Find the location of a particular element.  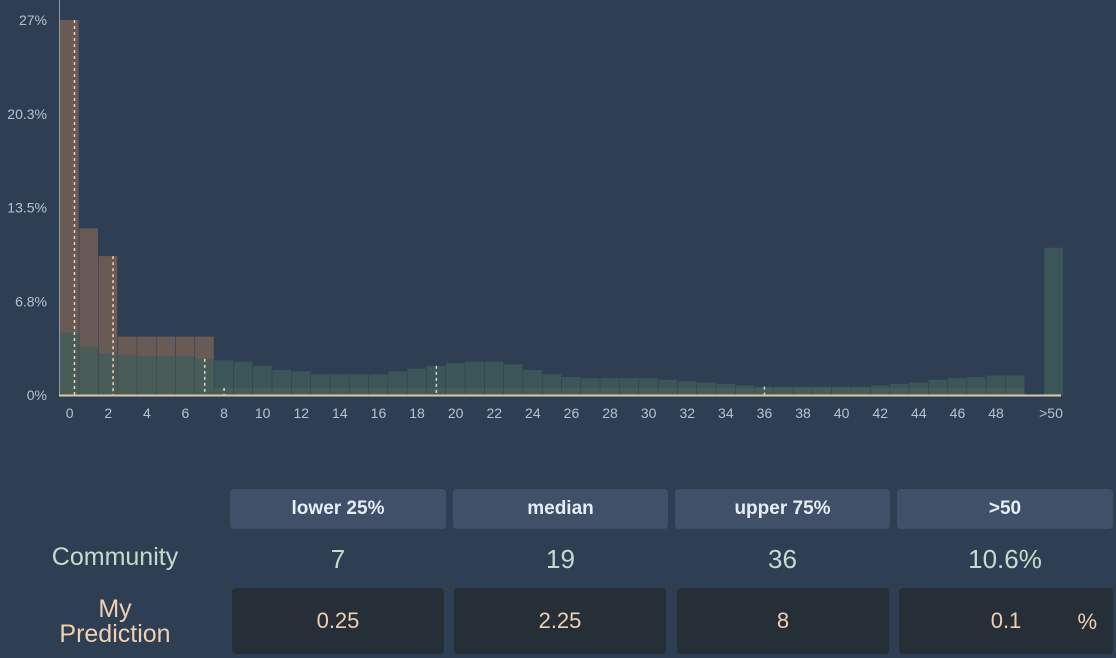

my-prediction-label: My Prediction is located at coordinates (115, 622).